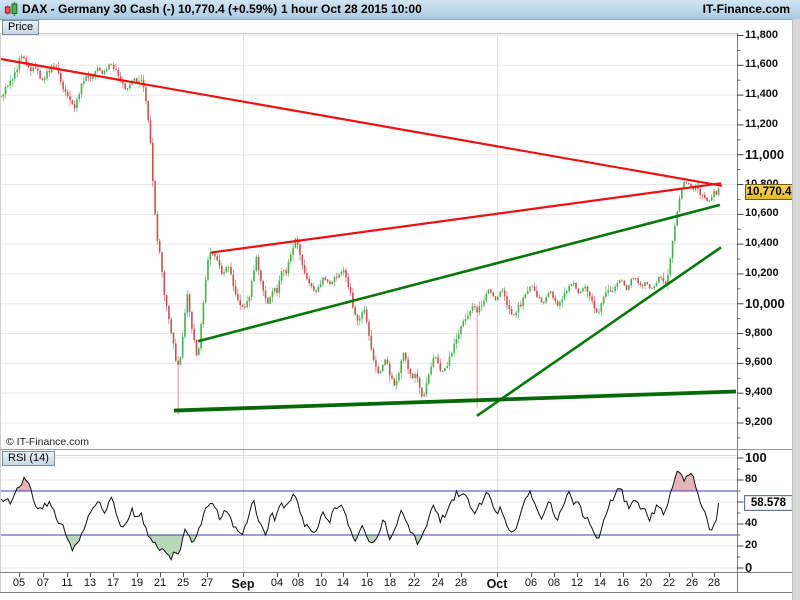 Image resolution: width=800 pixels, height=600 pixels. Describe the element at coordinates (466, 218) in the screenshot. I see `trend-line-rising-wedge-top` at that location.